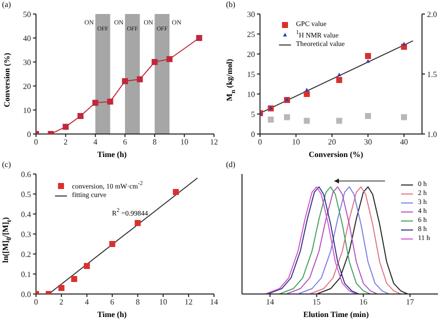 This screenshot has width=448, height=320. I want to click on x-tick-label: 30, so click(368, 142).